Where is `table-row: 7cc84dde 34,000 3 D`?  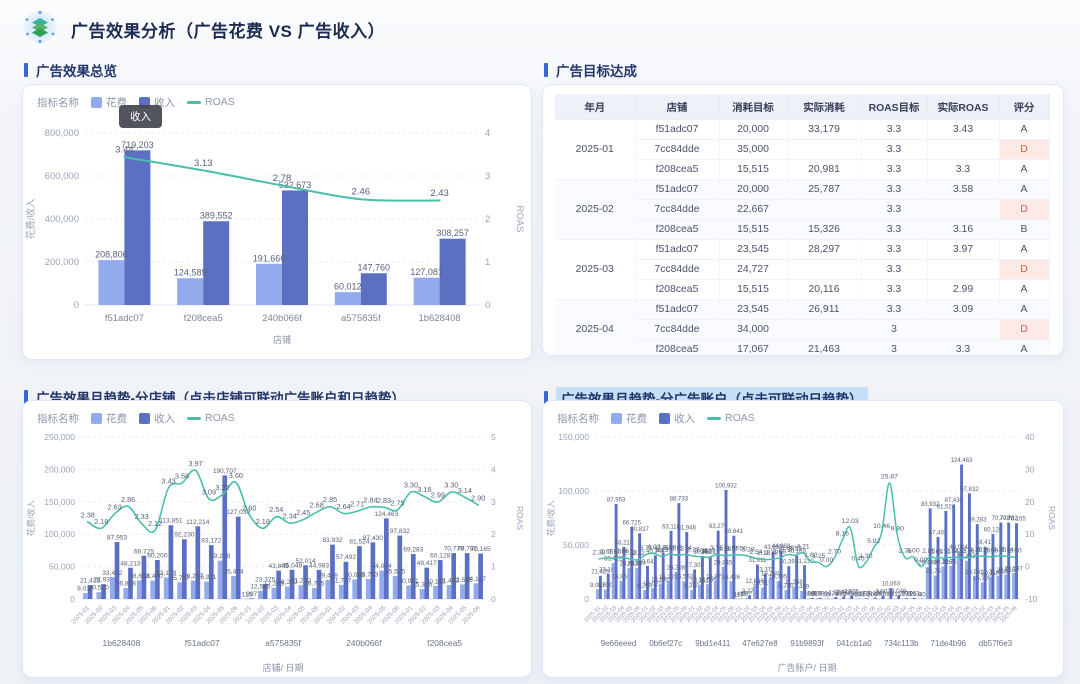
table-row: 7cc84dde 34,000 3 D is located at coordinates (802, 329).